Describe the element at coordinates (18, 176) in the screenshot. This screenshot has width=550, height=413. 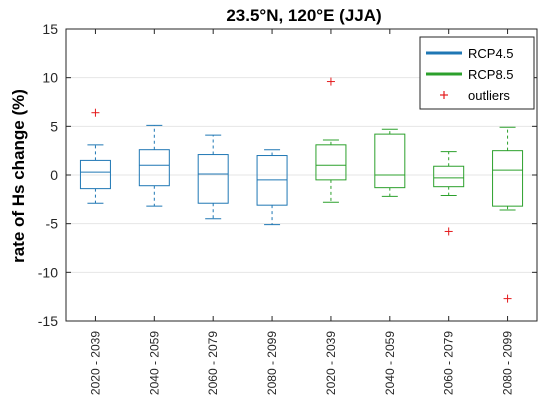
I see `y-axis-label: rate of Hs change (%)` at that location.